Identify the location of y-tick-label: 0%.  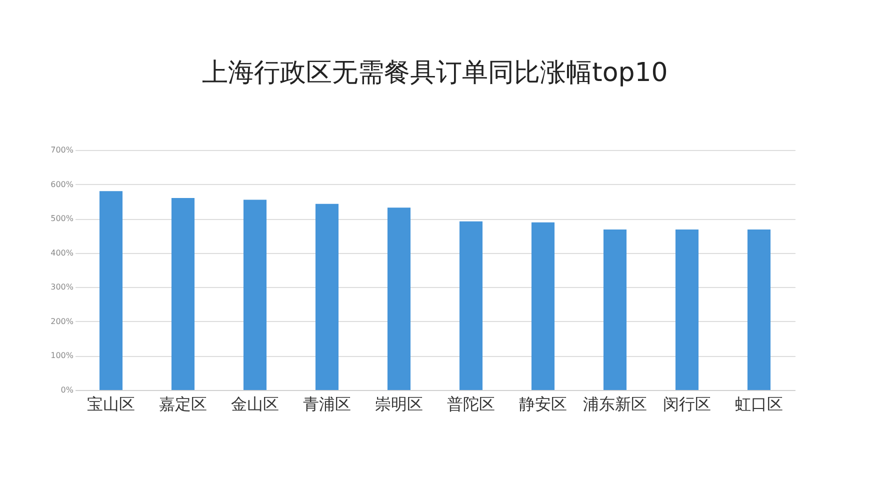
(67, 390).